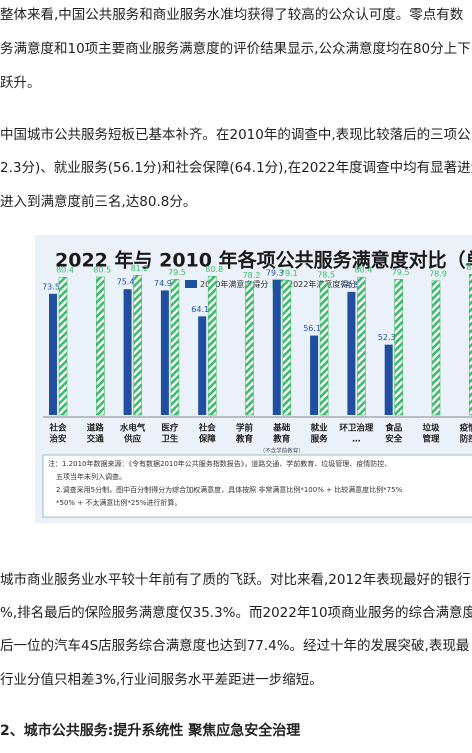  I want to click on x-tick-label: 道路, so click(96, 428).